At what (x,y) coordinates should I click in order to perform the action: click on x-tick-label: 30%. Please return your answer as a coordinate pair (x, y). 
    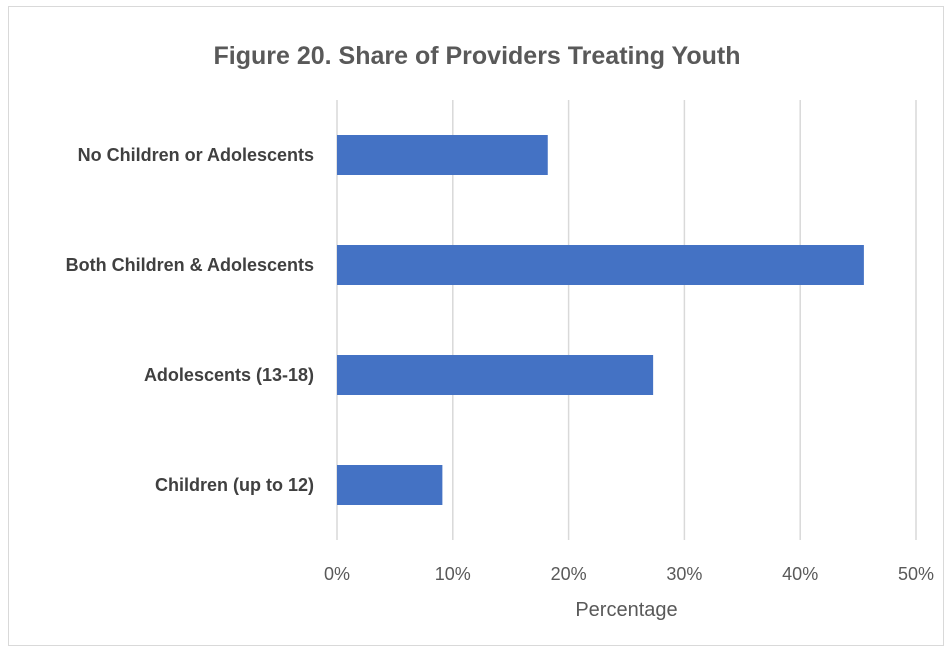
    Looking at the image, I should click on (684, 574).